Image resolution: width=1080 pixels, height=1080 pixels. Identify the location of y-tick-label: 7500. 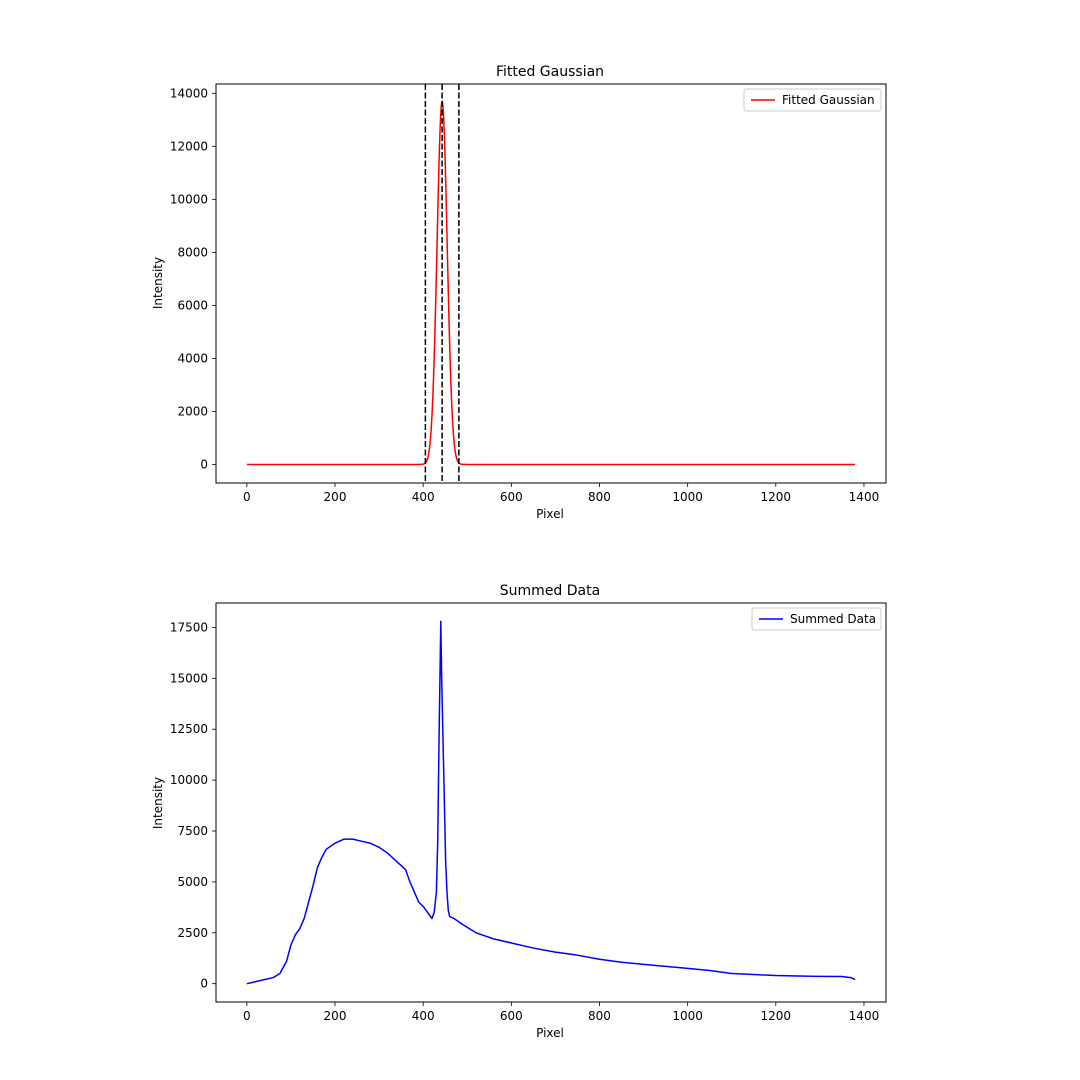
(192, 831).